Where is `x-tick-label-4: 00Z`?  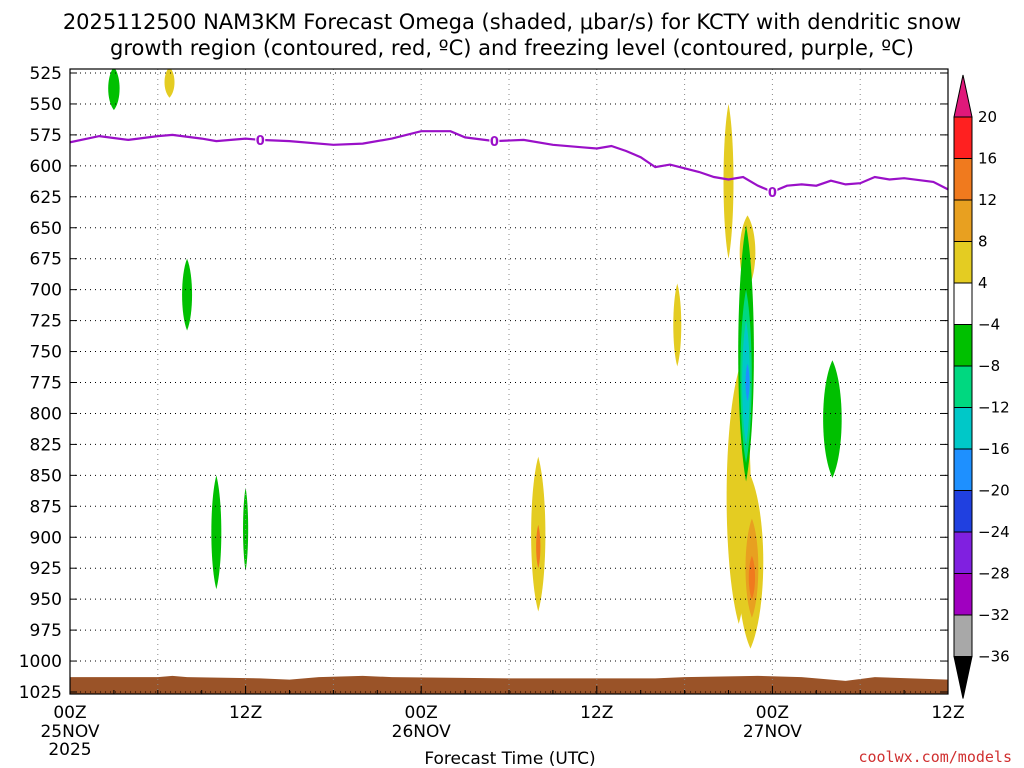
x-tick-label-4: 00Z is located at coordinates (772, 713).